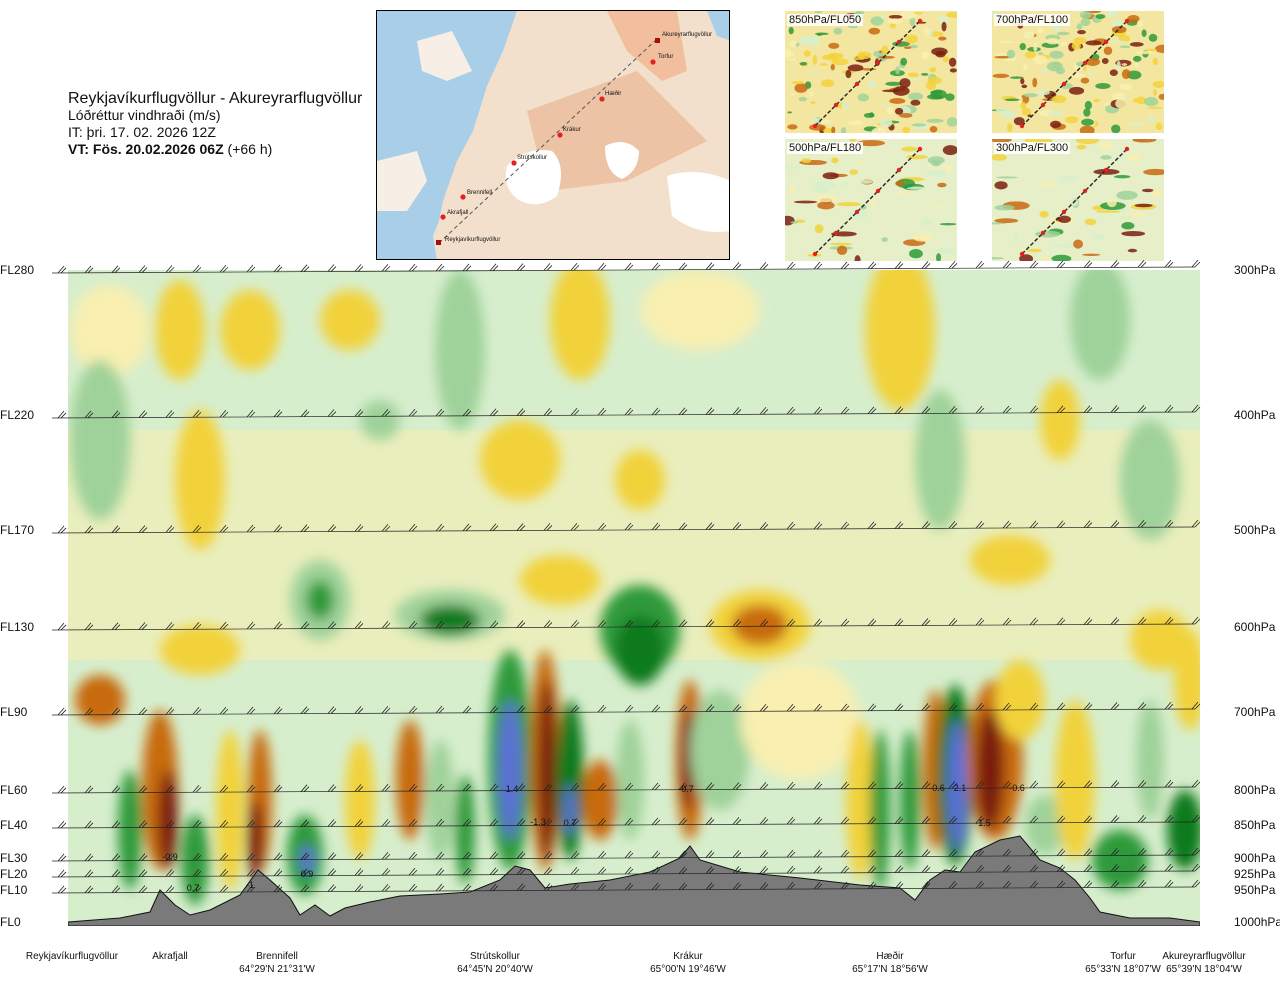 The height and width of the screenshot is (981, 1280). What do you see at coordinates (17, 530) in the screenshot?
I see `fl-tick-label: FL170` at bounding box center [17, 530].